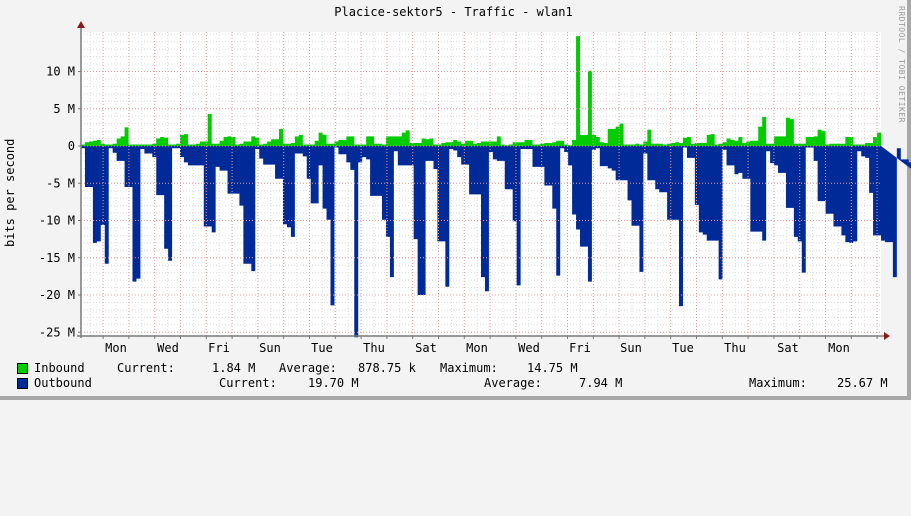  Describe the element at coordinates (469, 368) in the screenshot. I see `inbound-maximum-label: Maximum:` at that location.